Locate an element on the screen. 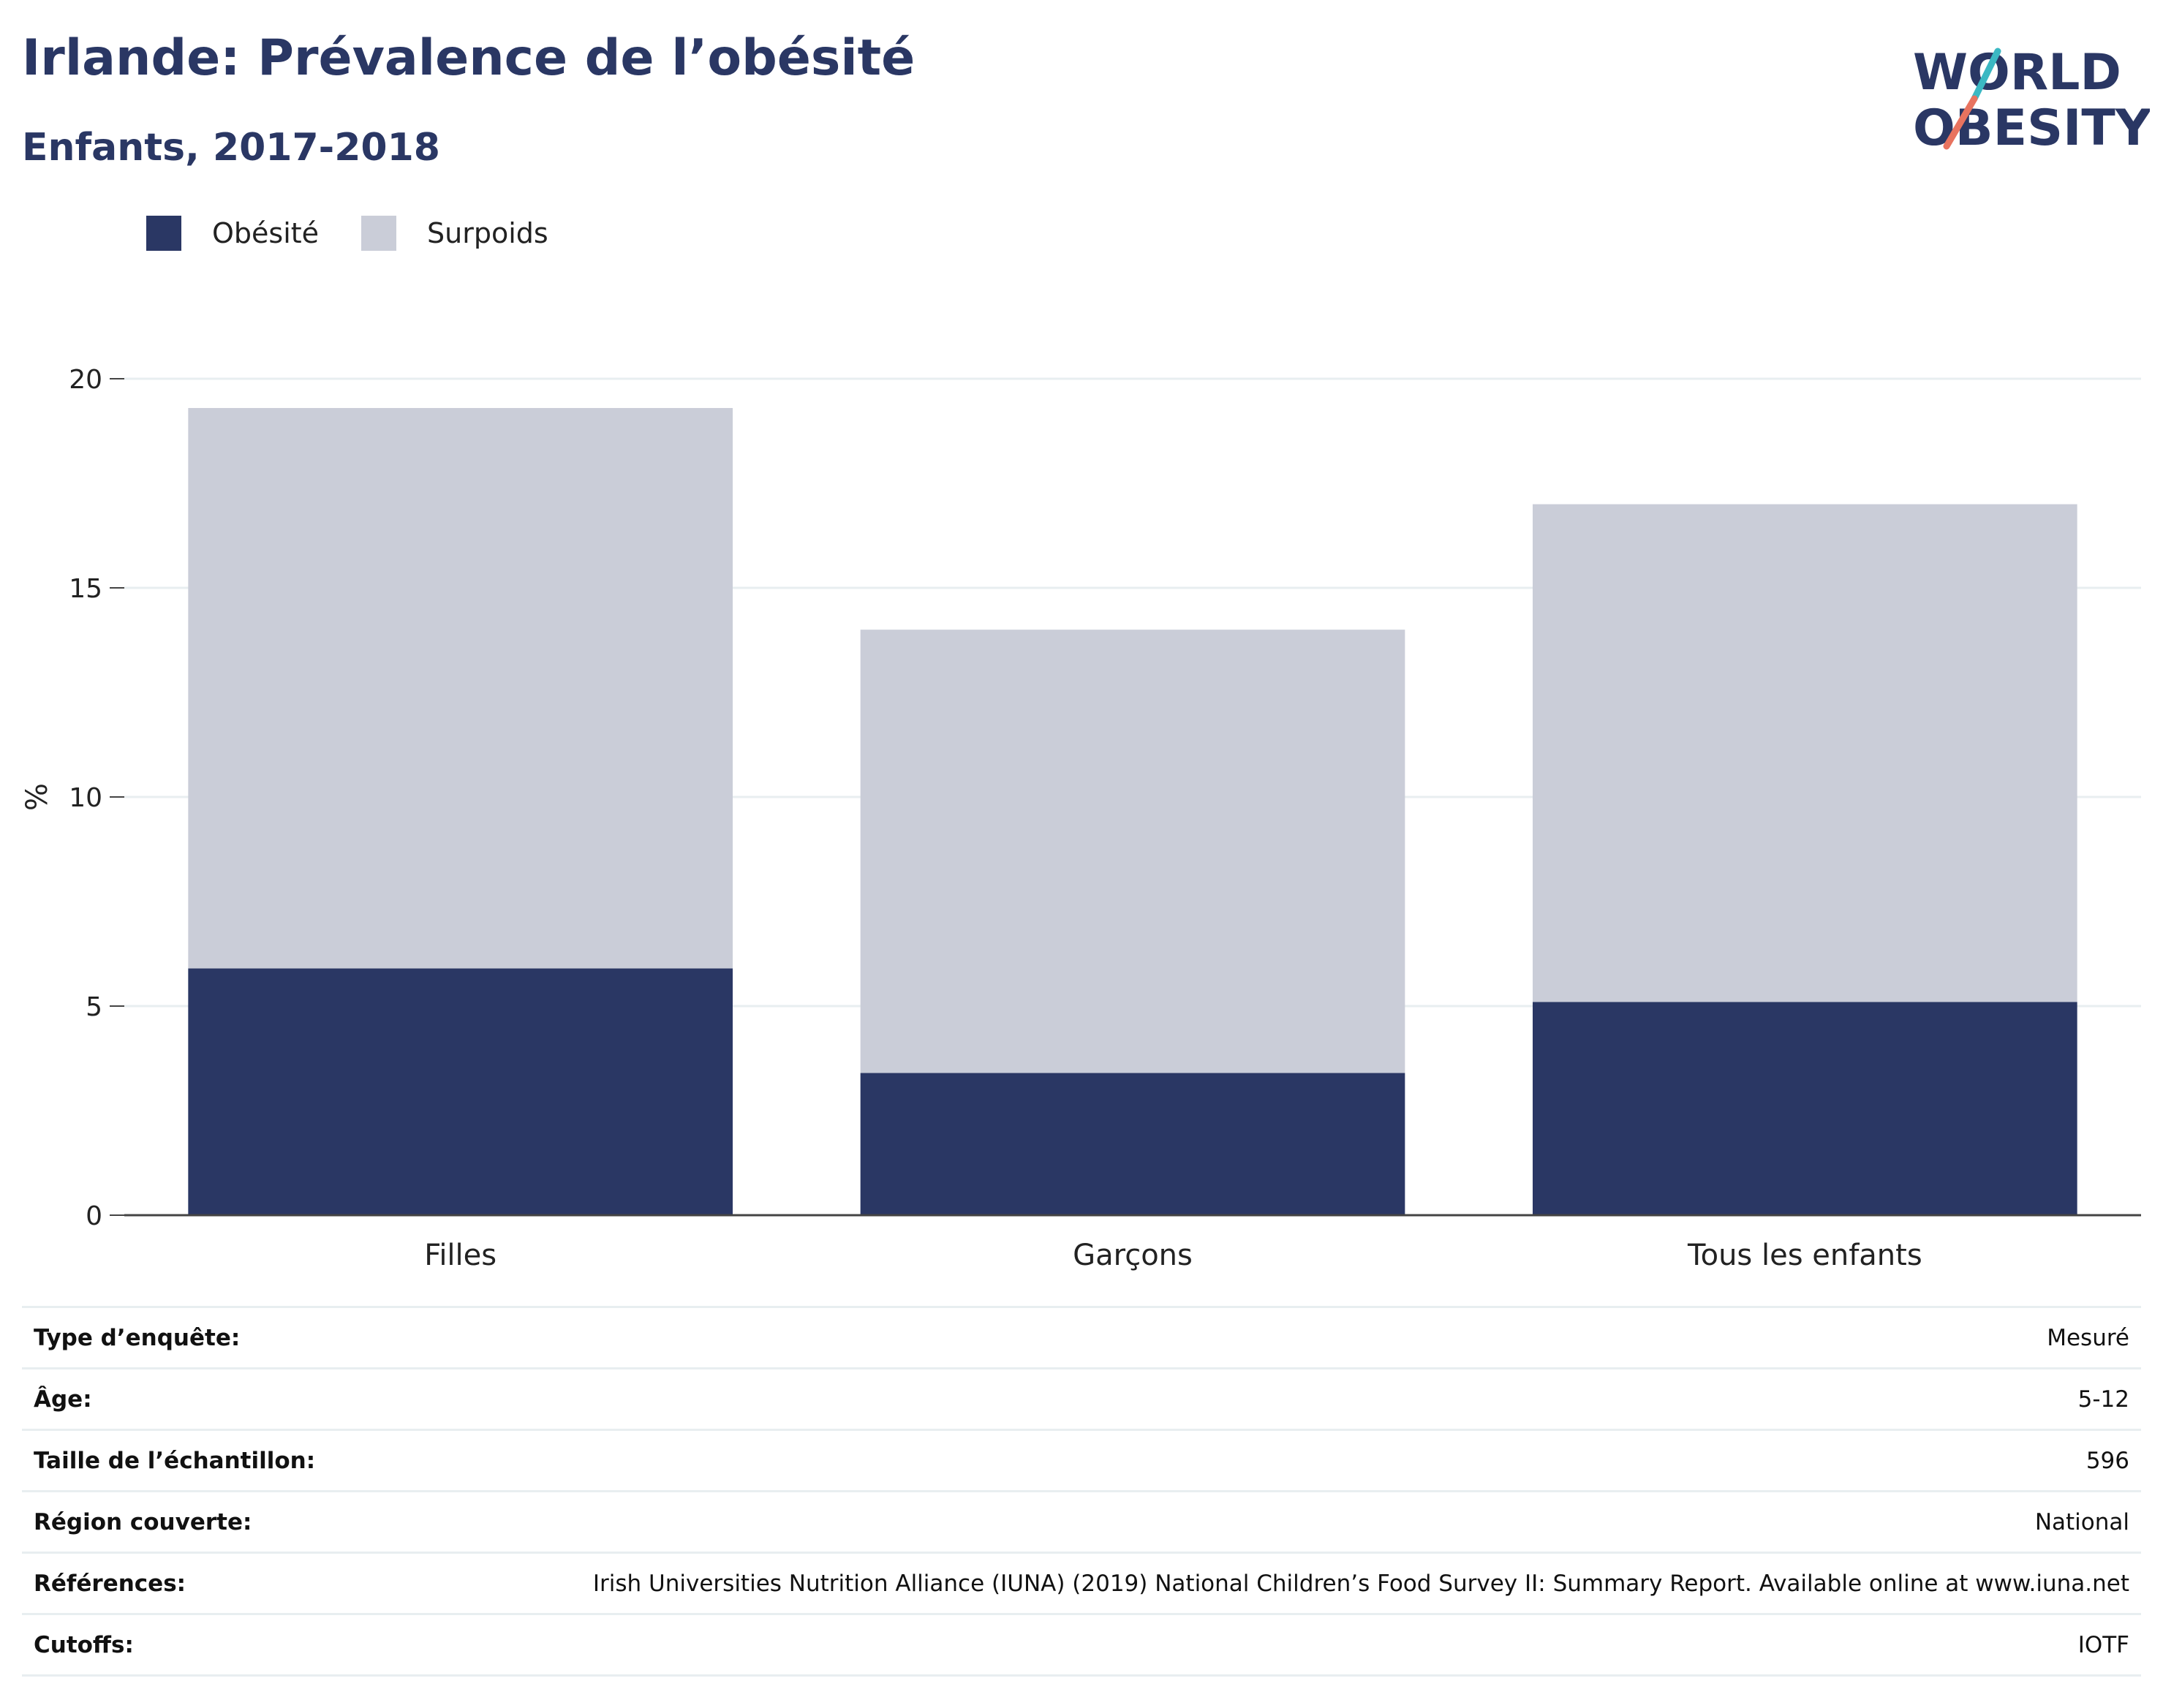 The image size is (2163, 1708). y-tick-label: 15 is located at coordinates (85, 589).